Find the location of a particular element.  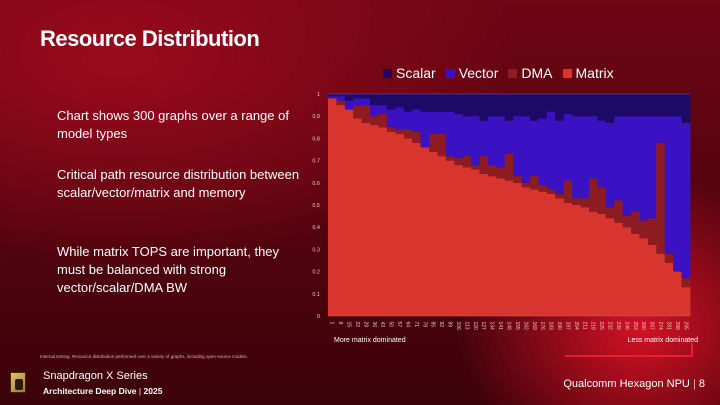

x-tick-label: 99 is located at coordinates (450, 325).